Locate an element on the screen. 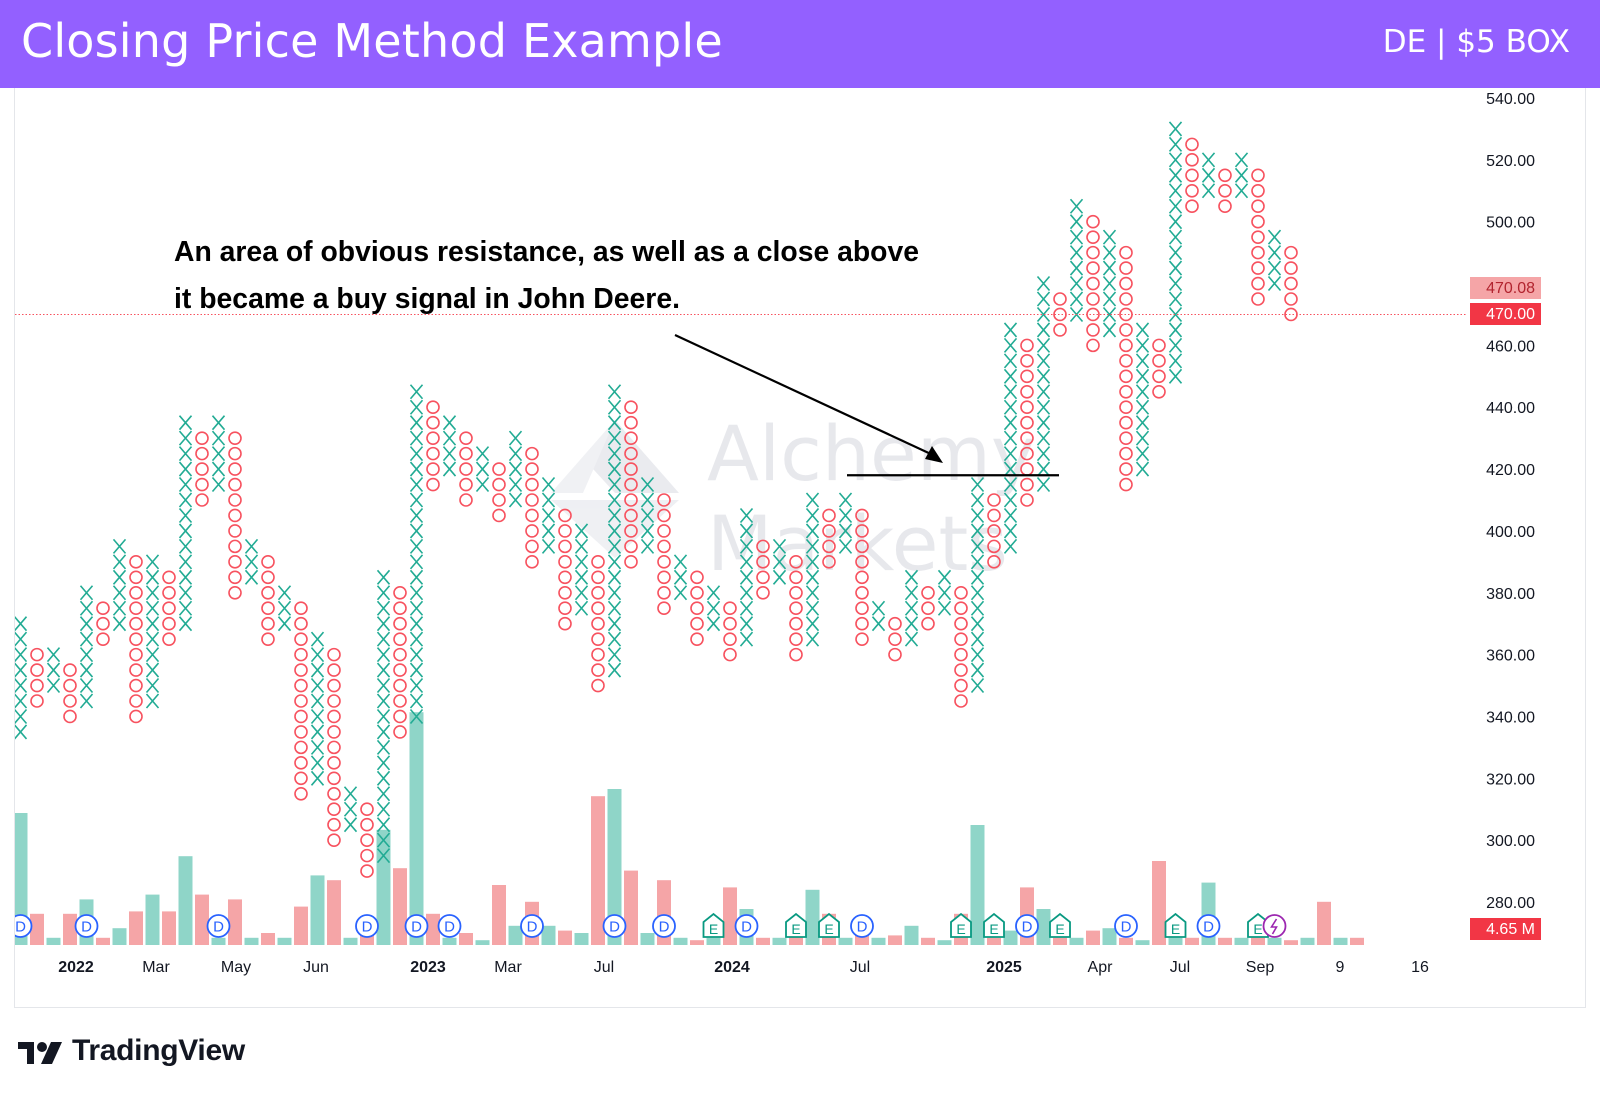 Image resolution: width=1600 pixels, height=1095 pixels. volume-label: 4.65 M is located at coordinates (1505, 929).